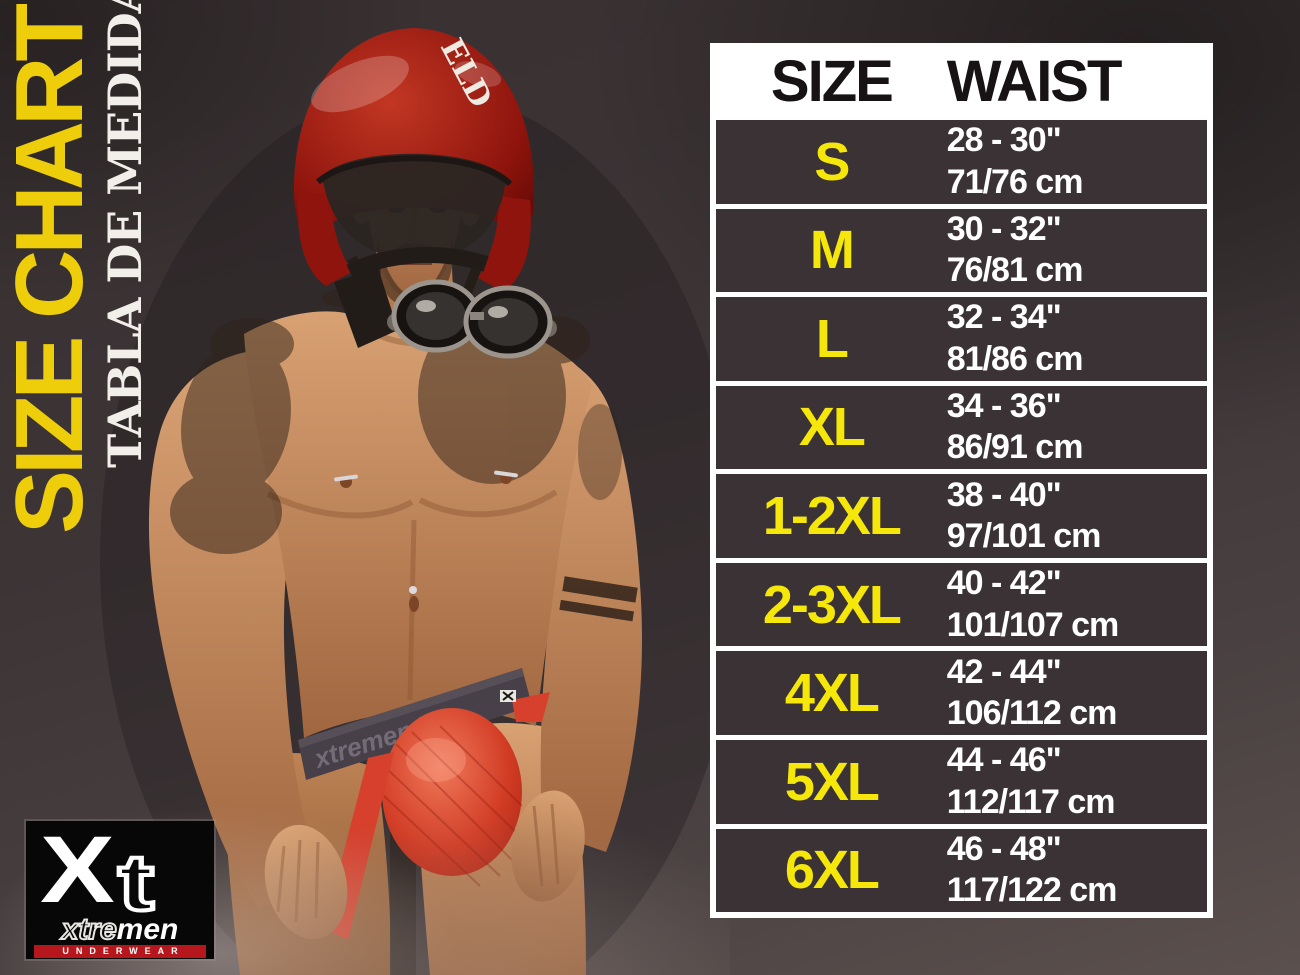 The width and height of the screenshot is (1300, 975). Describe the element at coordinates (832, 161) in the screenshot. I see `size-cell: S` at that location.